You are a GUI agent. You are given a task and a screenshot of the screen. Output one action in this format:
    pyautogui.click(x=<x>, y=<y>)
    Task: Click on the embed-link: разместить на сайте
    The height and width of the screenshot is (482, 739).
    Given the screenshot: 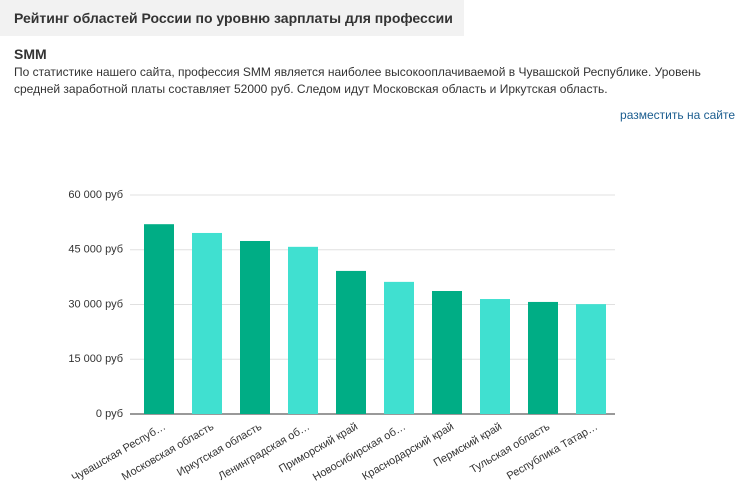 What is the action you would take?
    pyautogui.click(x=677, y=115)
    